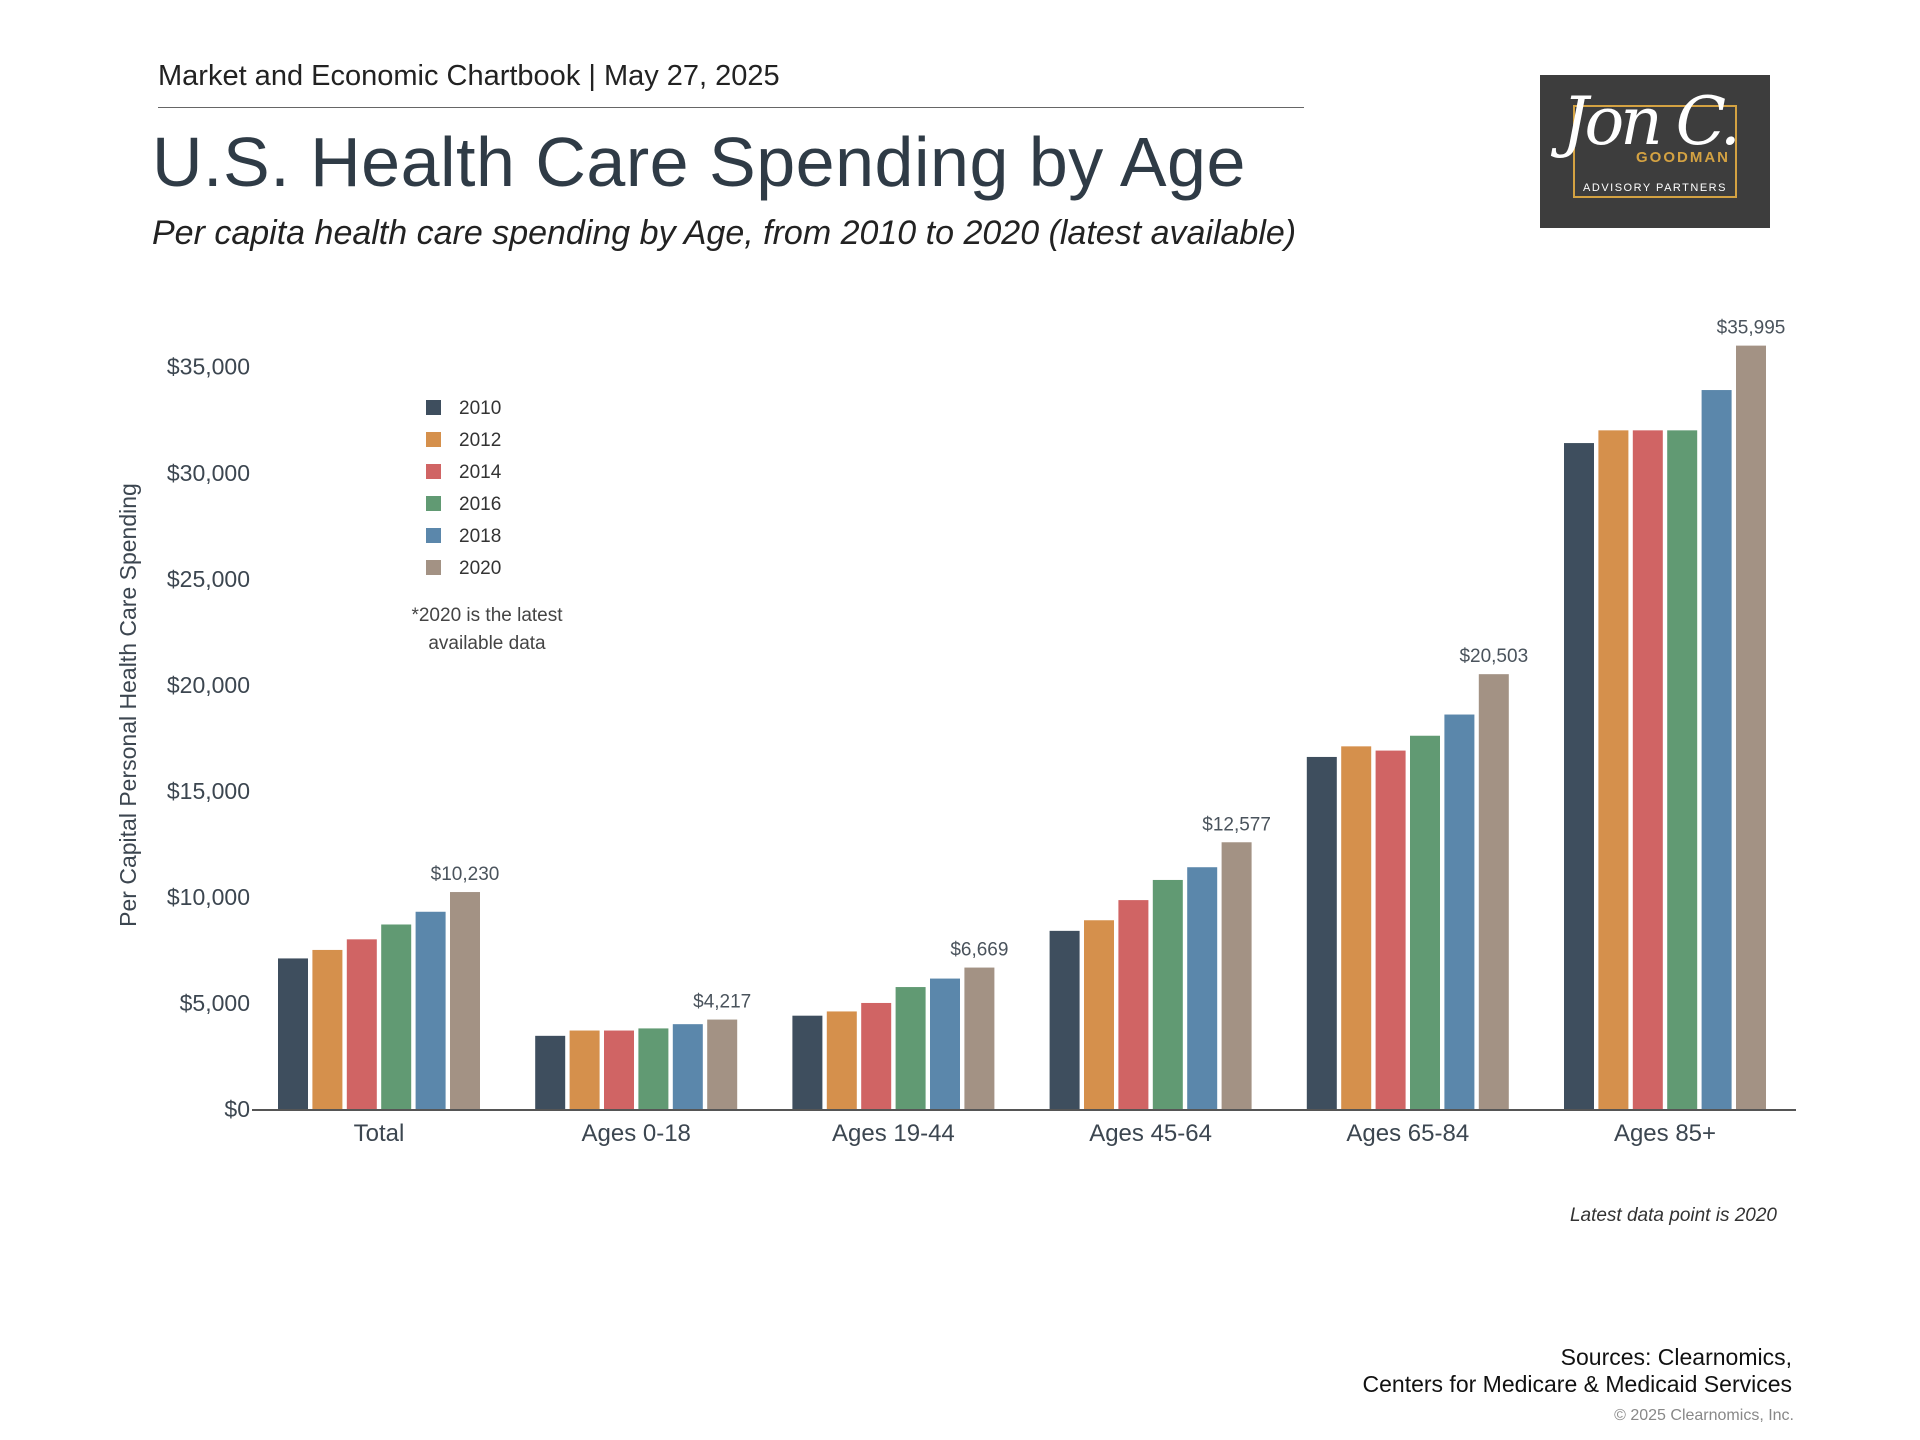 Image resolution: width=1920 pixels, height=1440 pixels. Describe the element at coordinates (1407, 1133) in the screenshot. I see `x-tick-label: Ages 65-84` at that location.